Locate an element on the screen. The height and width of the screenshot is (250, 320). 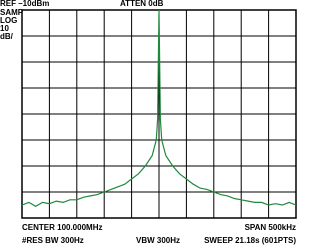
center-label: CENTER 100.000MHz is located at coordinates (62, 227).